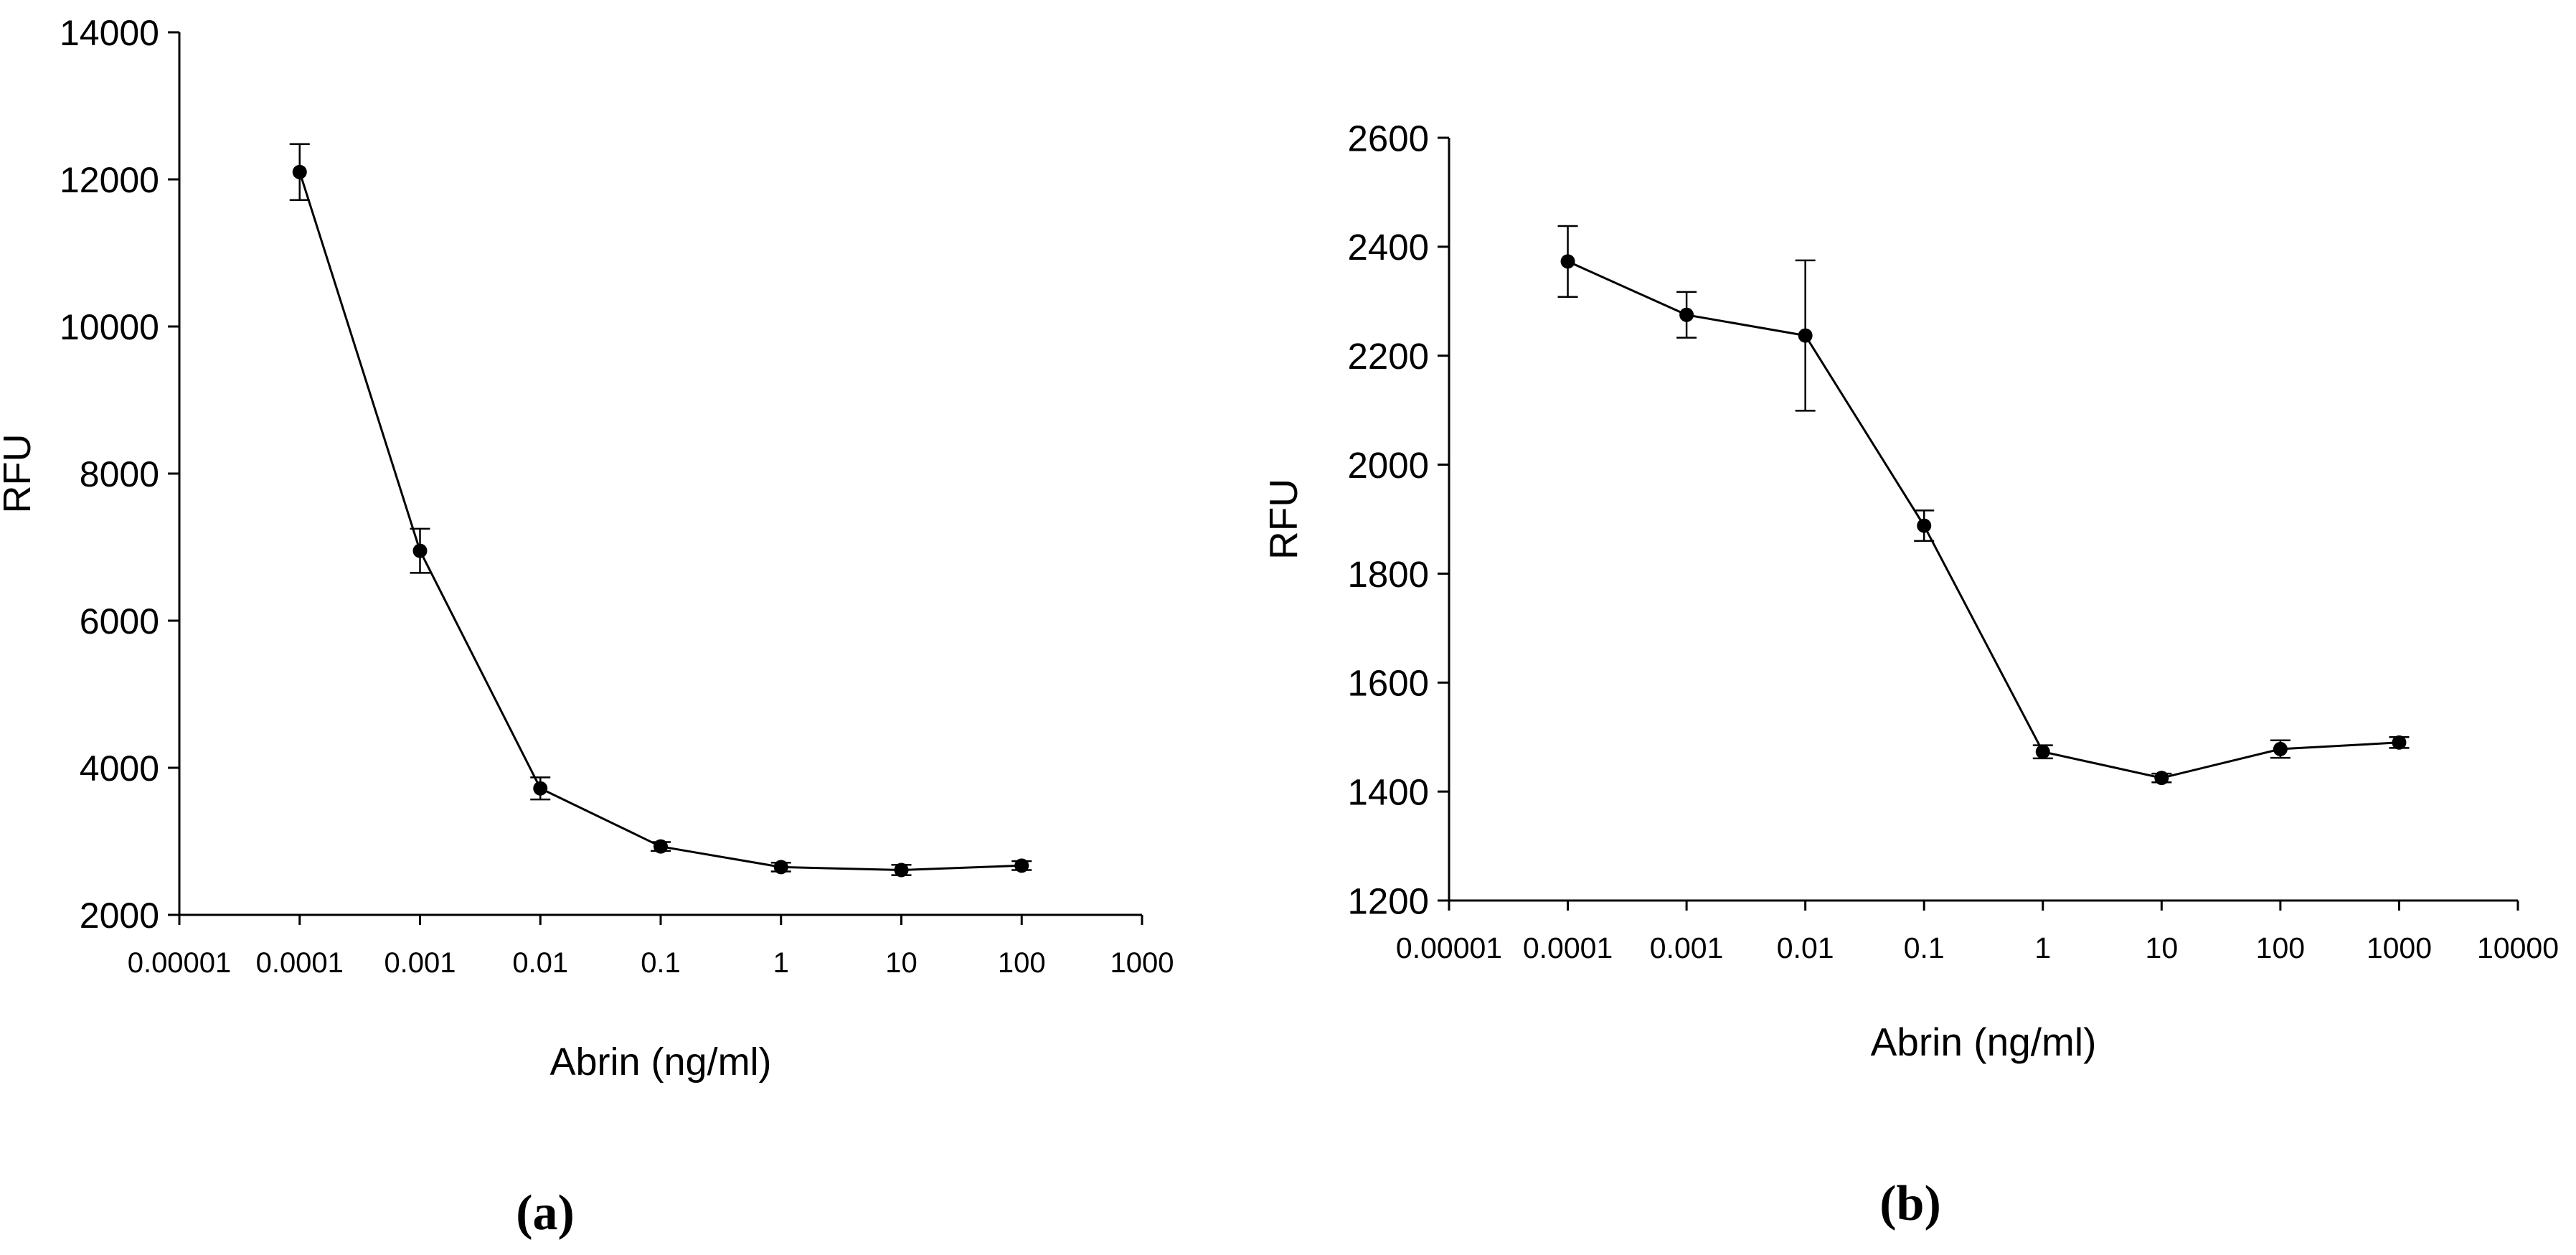  I want to click on y-tick-label: 14000, so click(109, 33).